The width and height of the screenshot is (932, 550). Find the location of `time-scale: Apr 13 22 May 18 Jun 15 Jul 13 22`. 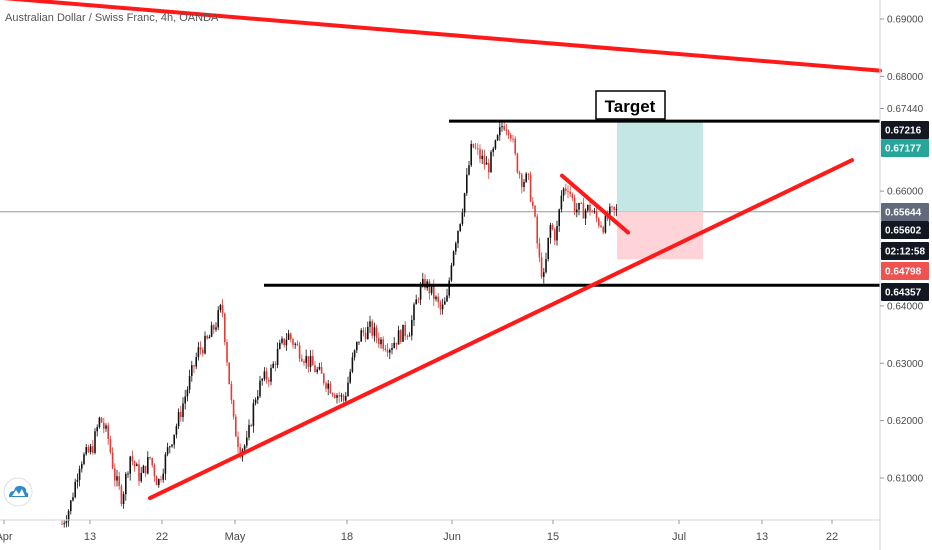

time-scale: Apr 13 22 May 18 Jun 15 Jul 13 22 is located at coordinates (440, 531).